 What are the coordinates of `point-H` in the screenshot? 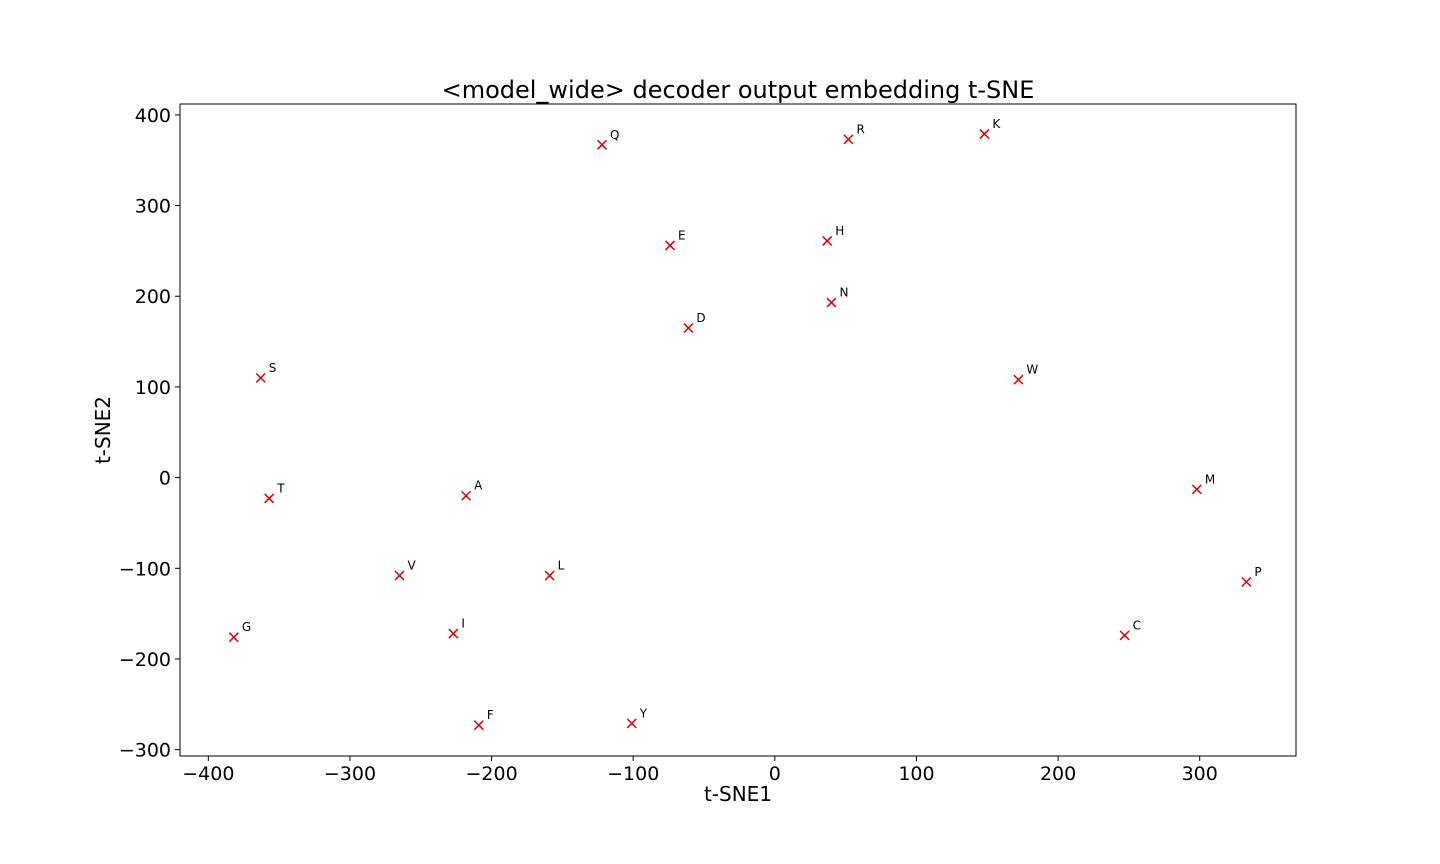 It's located at (827, 240).